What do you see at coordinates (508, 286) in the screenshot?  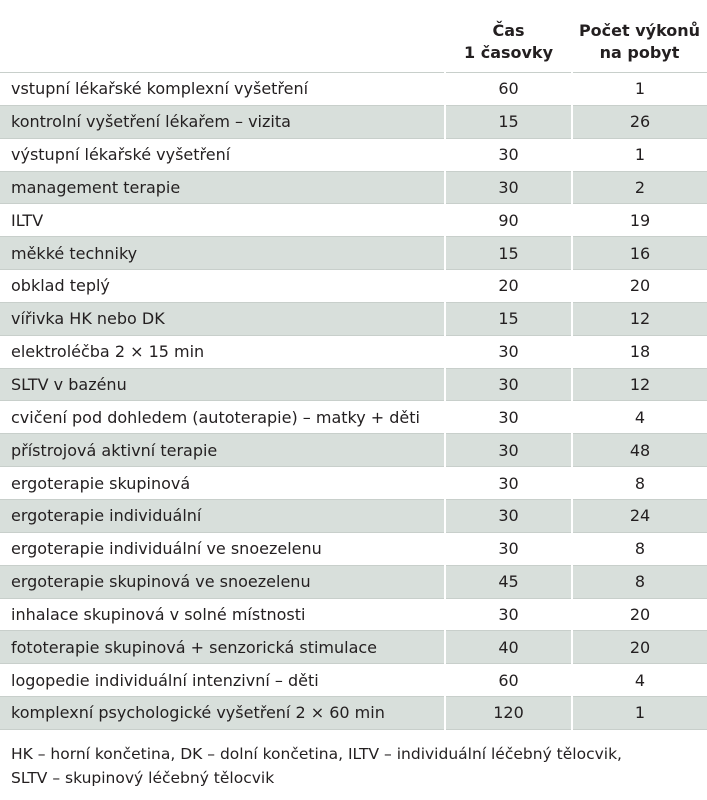 I see `time-cell: 20` at bounding box center [508, 286].